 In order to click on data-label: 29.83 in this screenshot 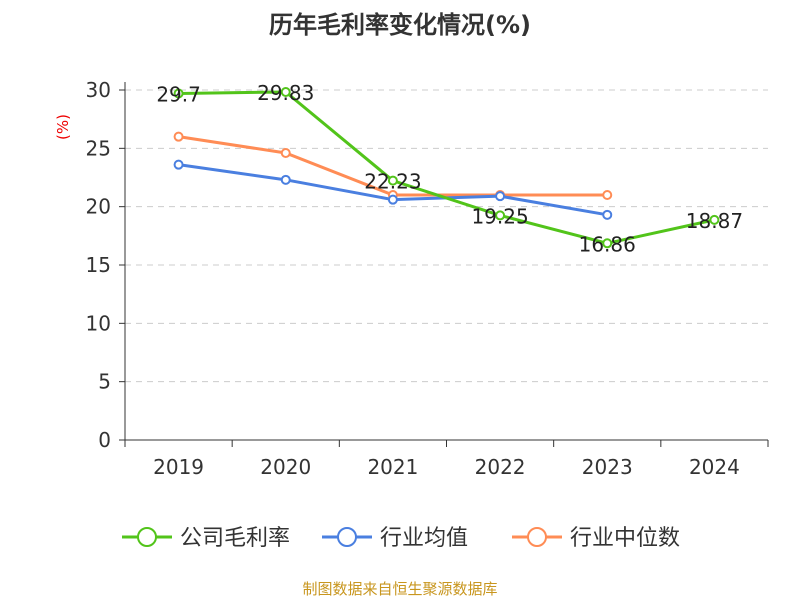, I will do `click(285, 93)`.